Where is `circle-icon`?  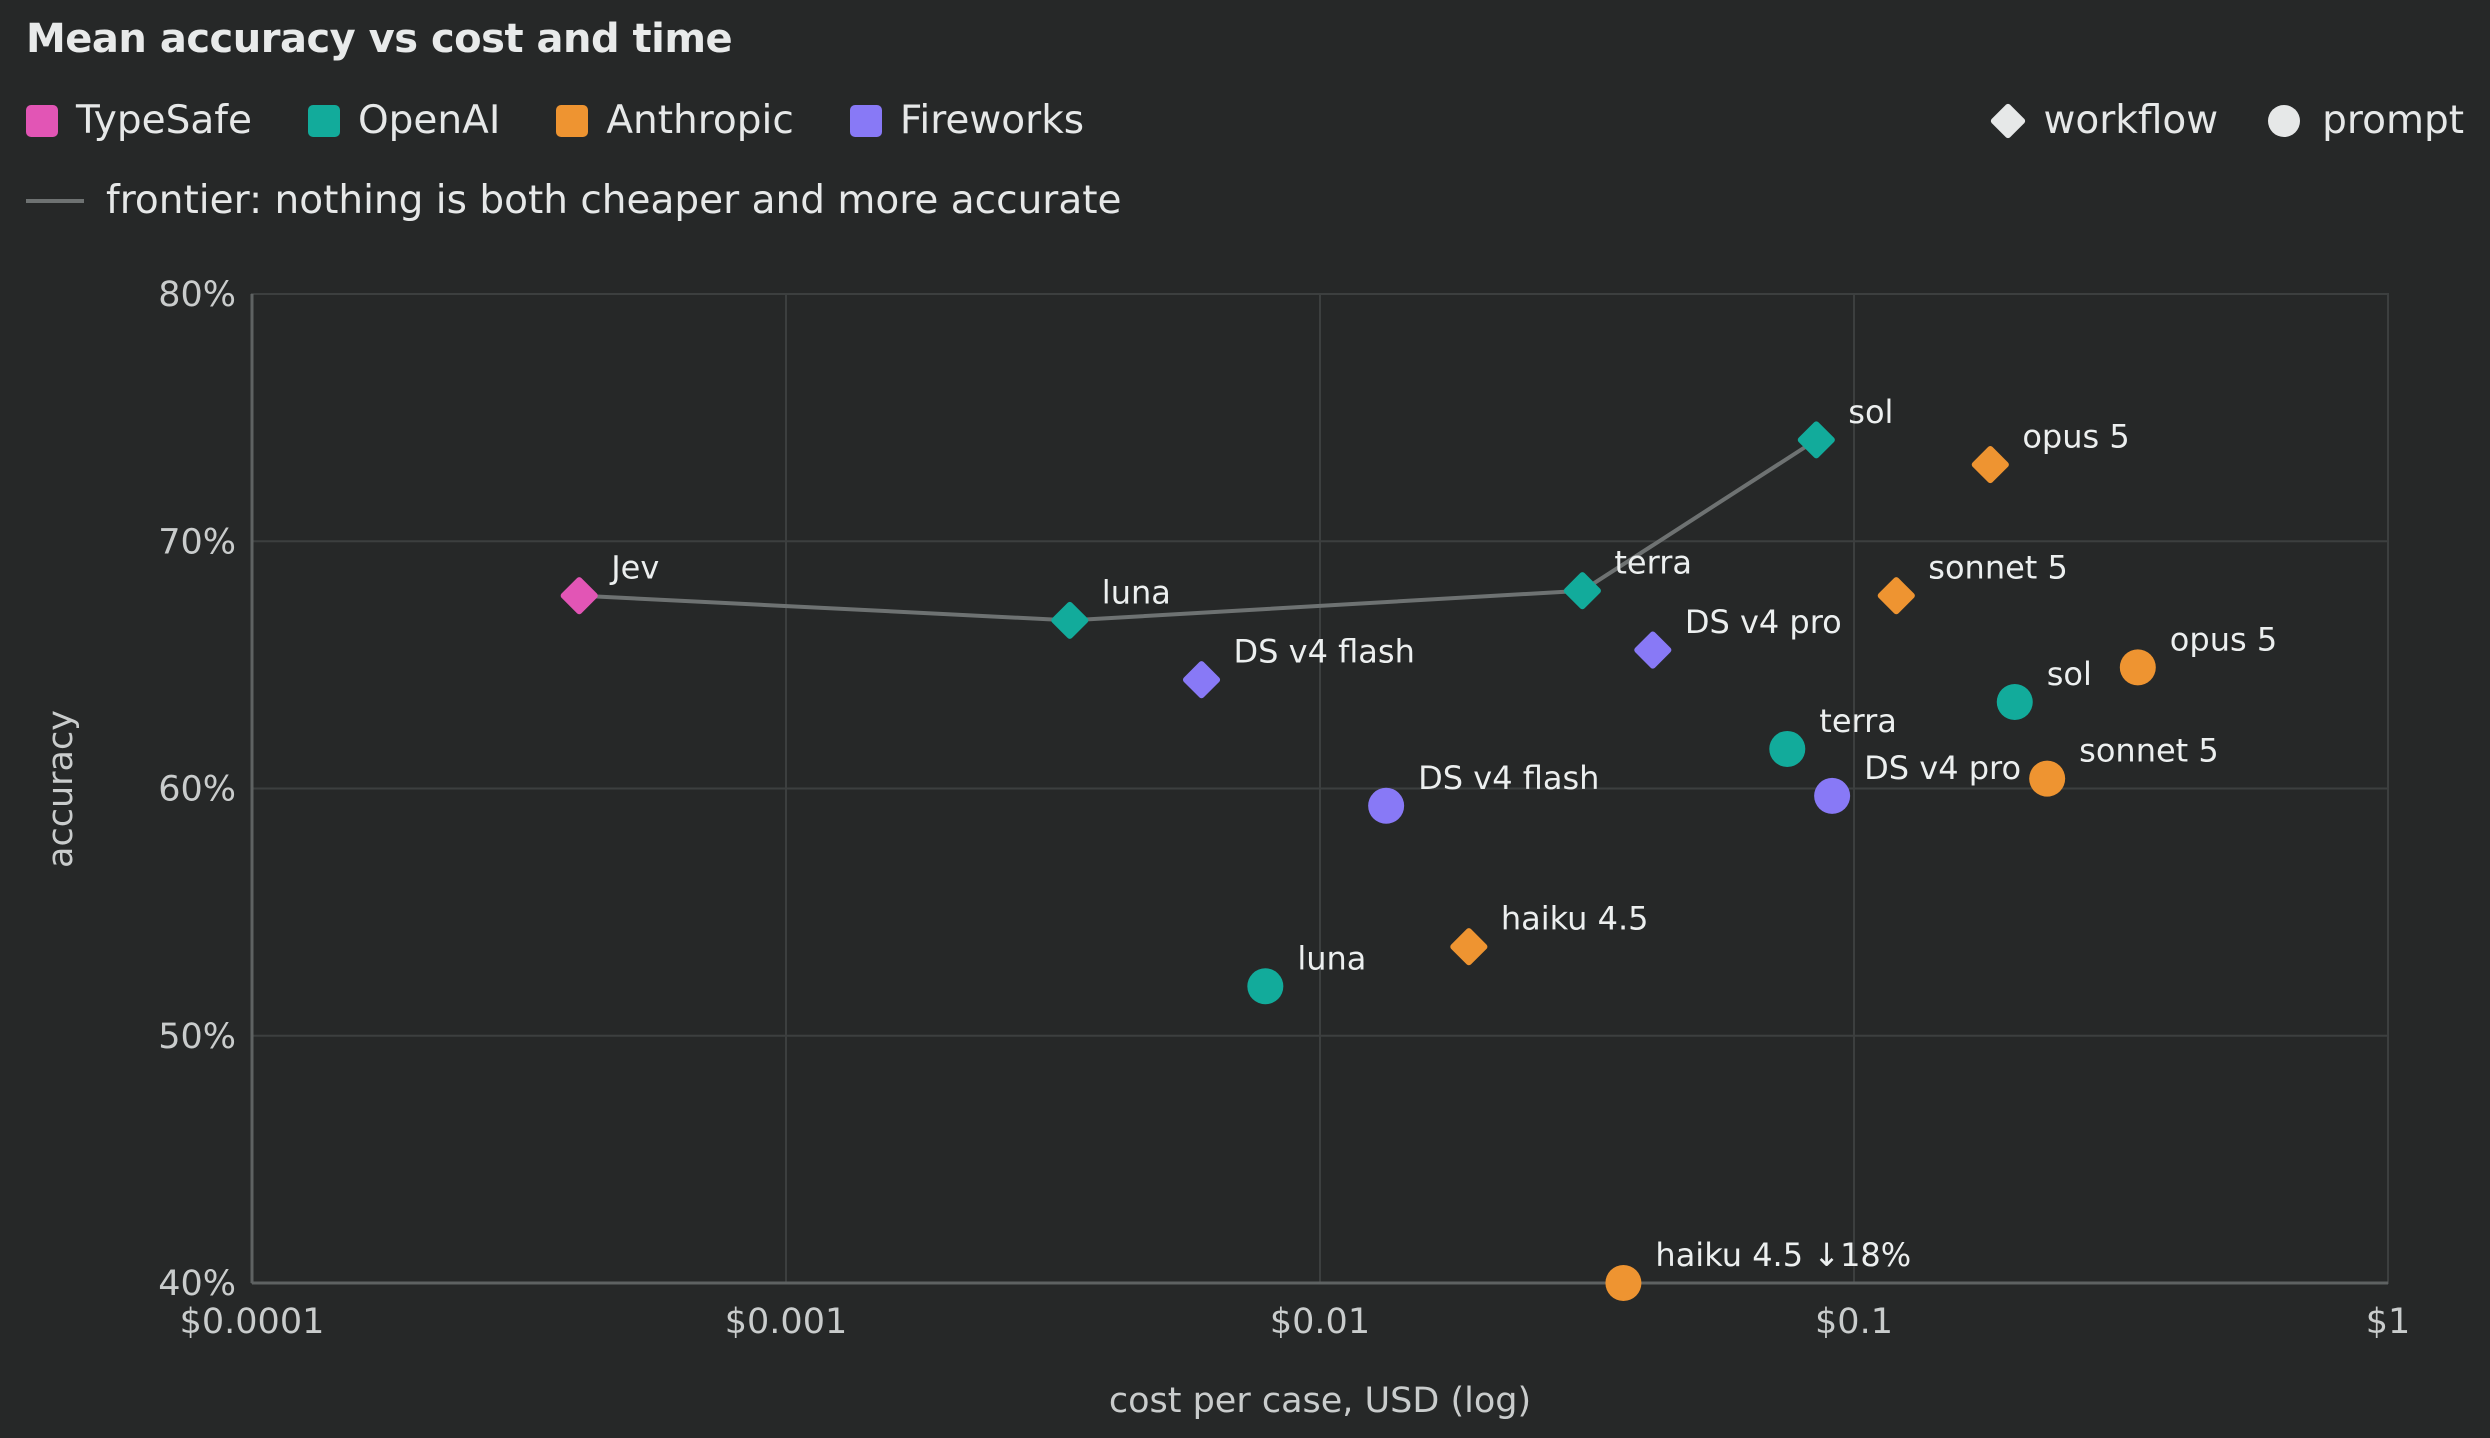 circle-icon is located at coordinates (2284, 120).